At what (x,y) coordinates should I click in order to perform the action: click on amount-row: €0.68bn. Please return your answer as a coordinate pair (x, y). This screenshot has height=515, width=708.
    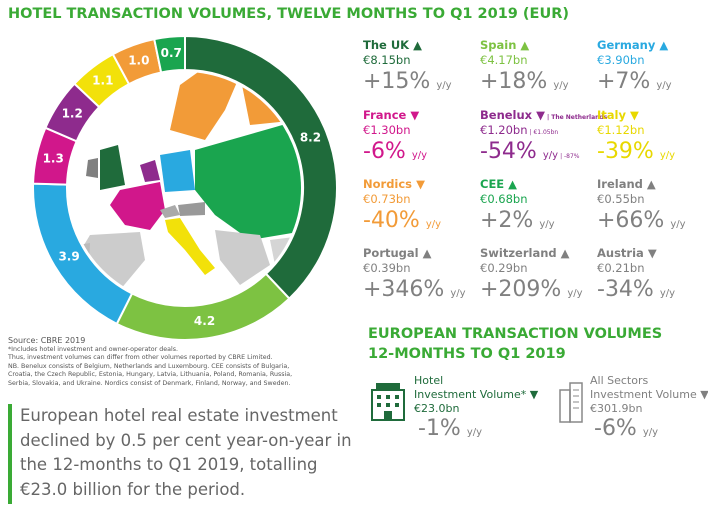
    Looking at the image, I should click on (517, 199).